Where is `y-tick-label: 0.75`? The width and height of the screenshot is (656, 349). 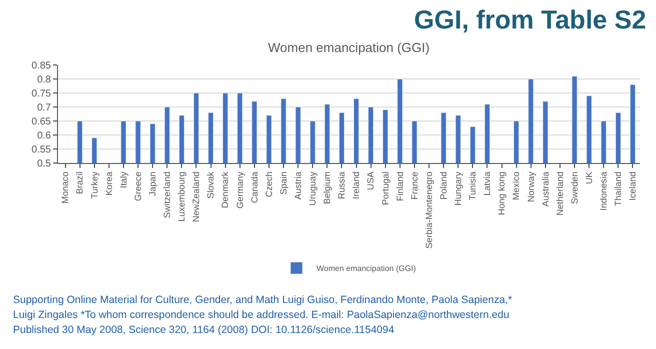 y-tick-label: 0.75 is located at coordinates (42, 94).